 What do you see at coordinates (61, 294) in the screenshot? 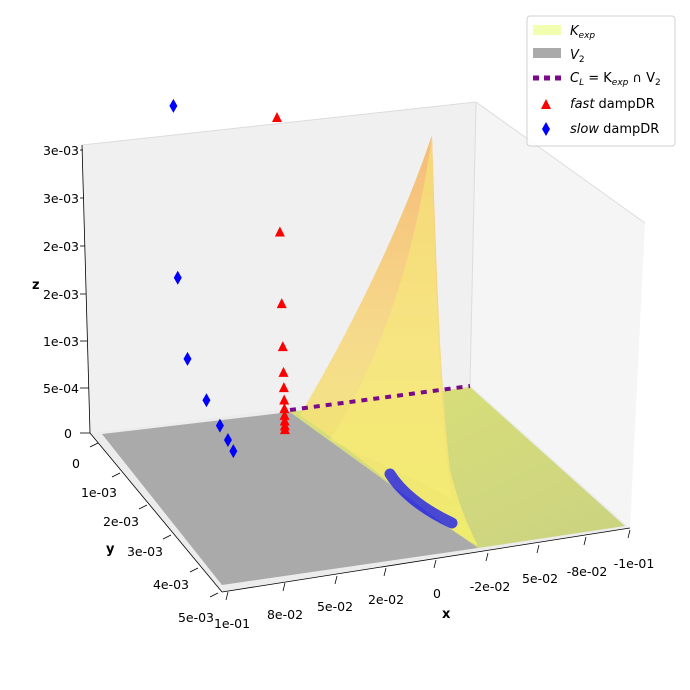
I see `z-tick-label-3: 2e-03` at bounding box center [61, 294].